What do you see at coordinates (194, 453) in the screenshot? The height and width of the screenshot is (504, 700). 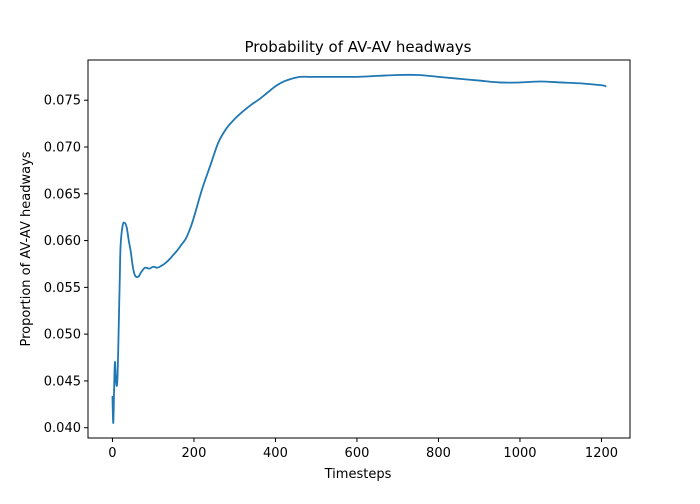 I see `x-tick-label: 200` at bounding box center [194, 453].